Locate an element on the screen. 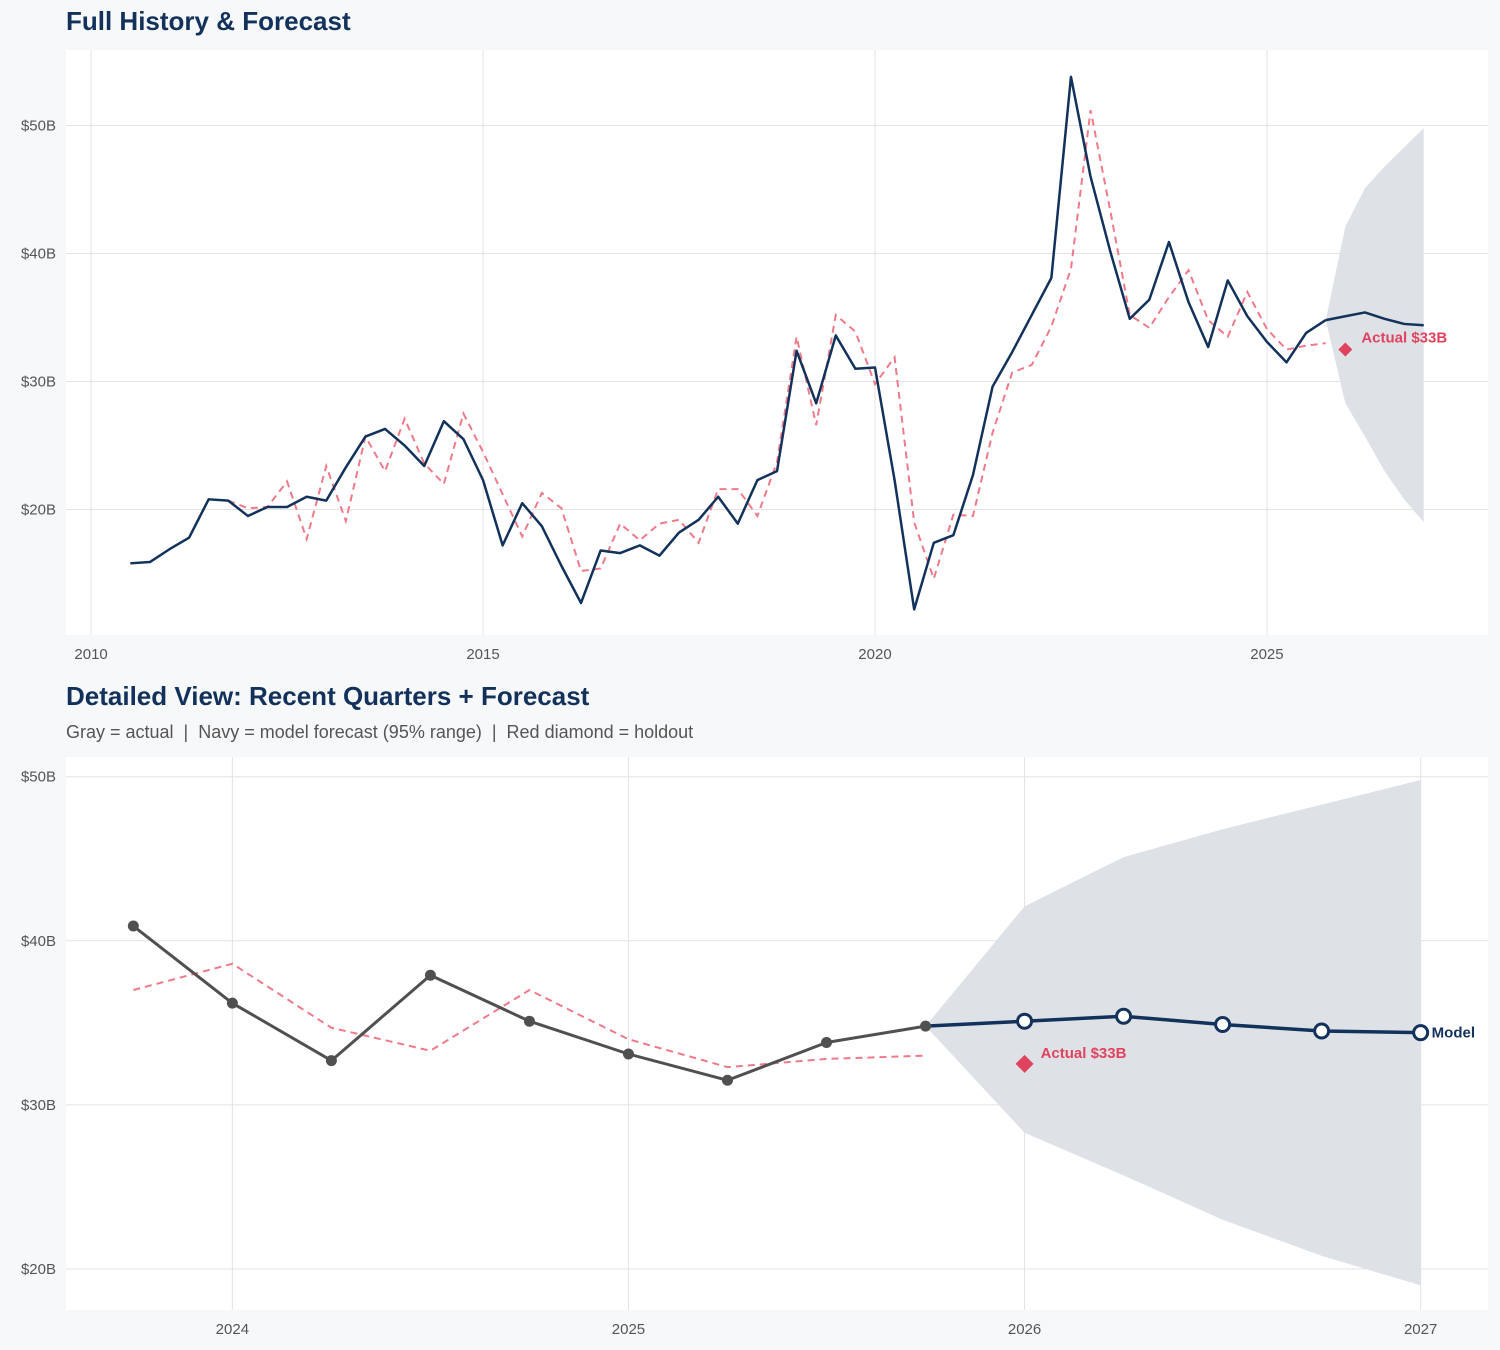  bottom-y-tick-label: $40B is located at coordinates (38, 941).